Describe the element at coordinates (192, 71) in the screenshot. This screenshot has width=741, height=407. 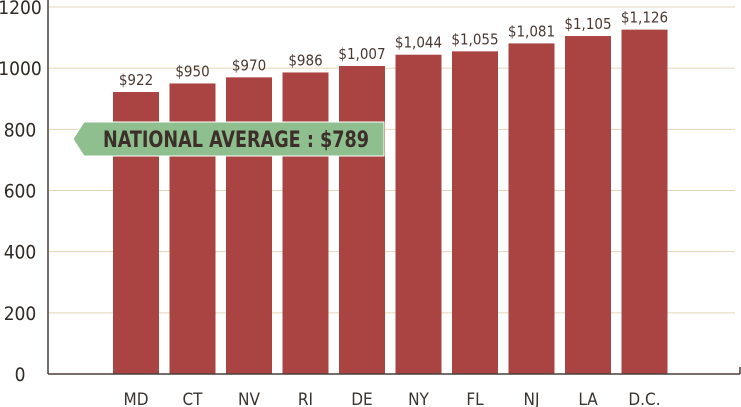
I see `data-label-ct: $950` at that location.